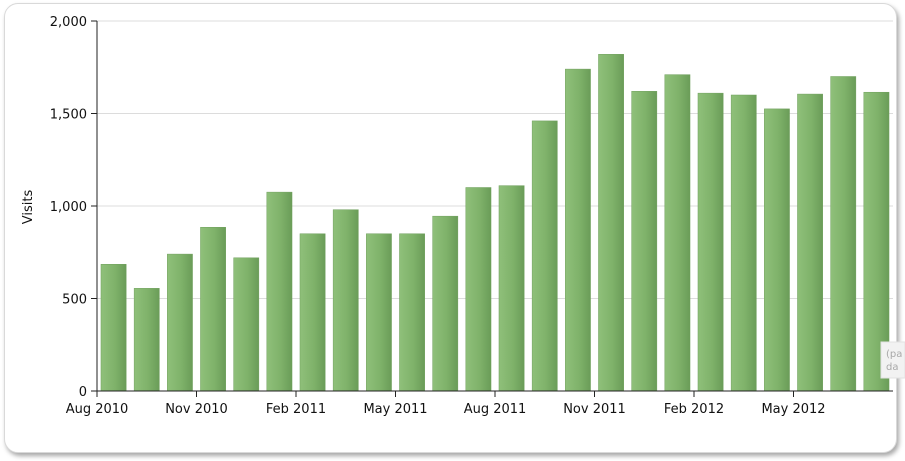 The image size is (905, 461). I want to click on x-tick-label: Feb 2012, so click(694, 409).